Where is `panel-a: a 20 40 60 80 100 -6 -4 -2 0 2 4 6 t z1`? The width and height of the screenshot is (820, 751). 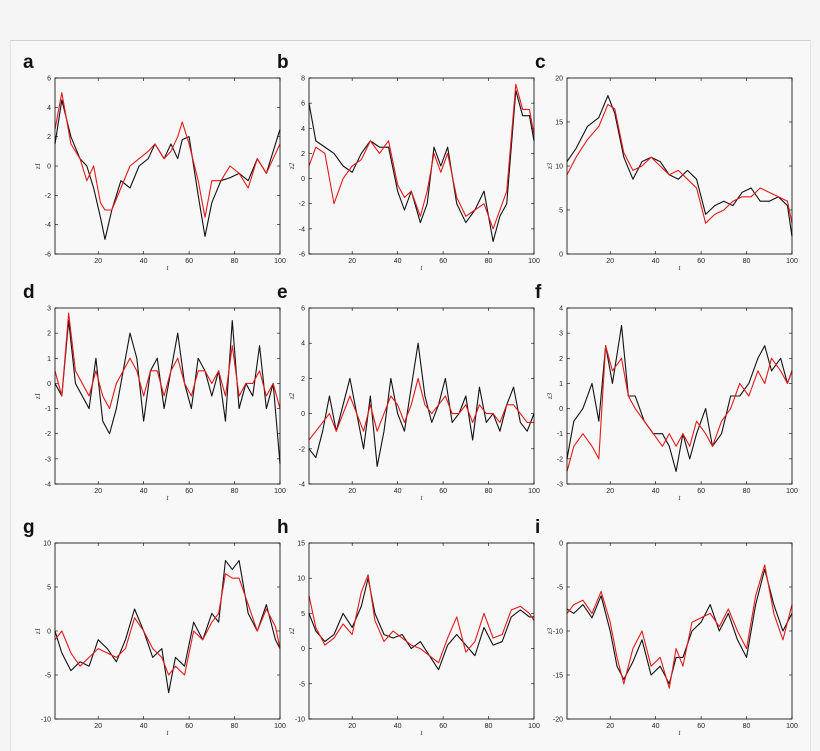 panel-a: a 20 40 60 80 100 -6 -4 -2 0 2 4 6 t z1 is located at coordinates (154, 162).